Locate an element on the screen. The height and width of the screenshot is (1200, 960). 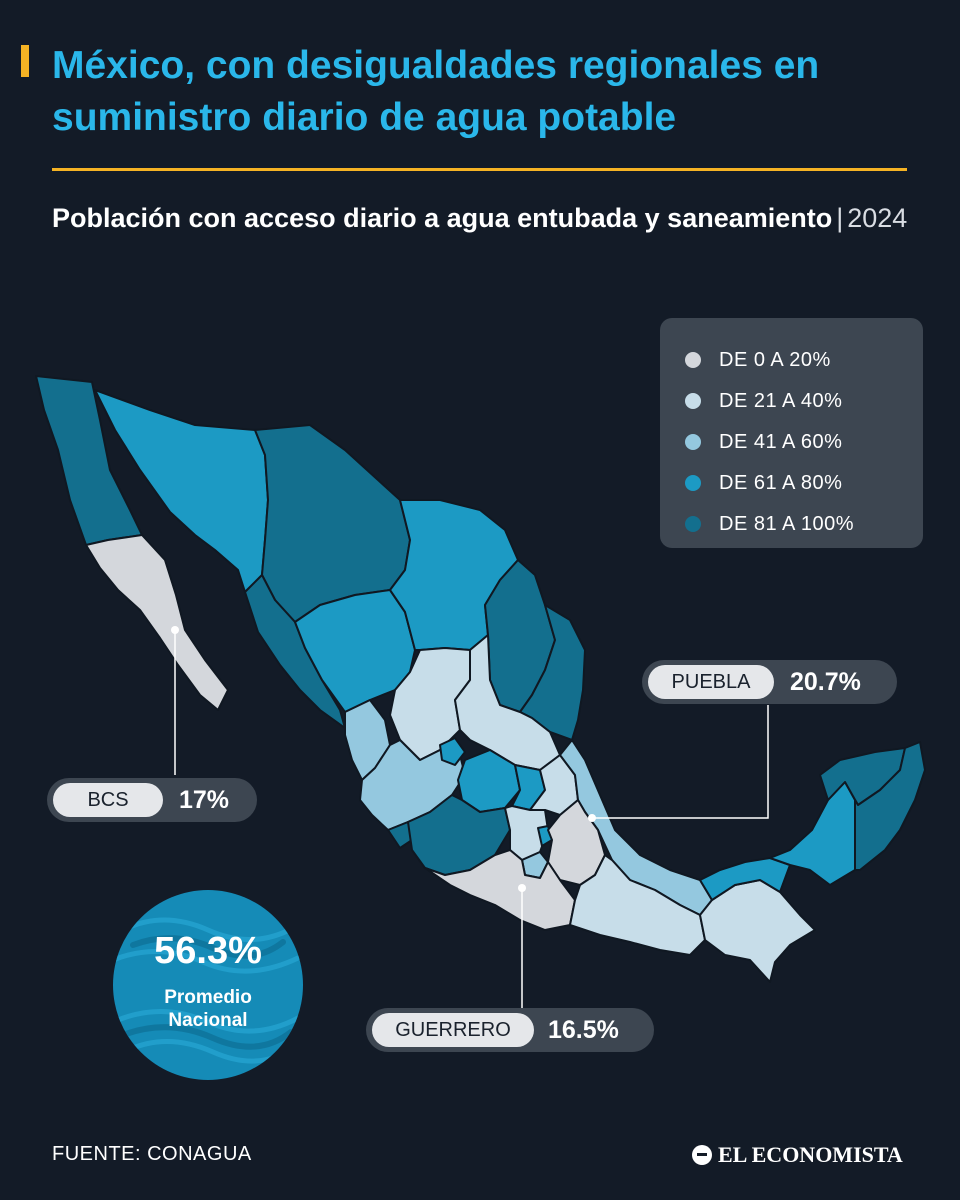
callout-state-name: BCS is located at coordinates (108, 800).